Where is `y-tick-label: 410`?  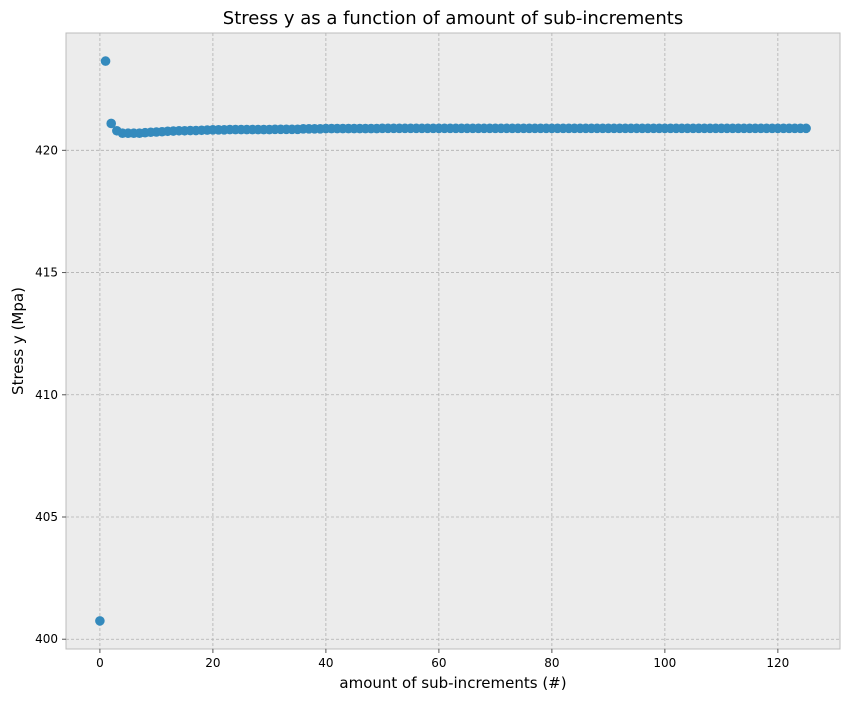 y-tick-label: 410 is located at coordinates (46, 395).